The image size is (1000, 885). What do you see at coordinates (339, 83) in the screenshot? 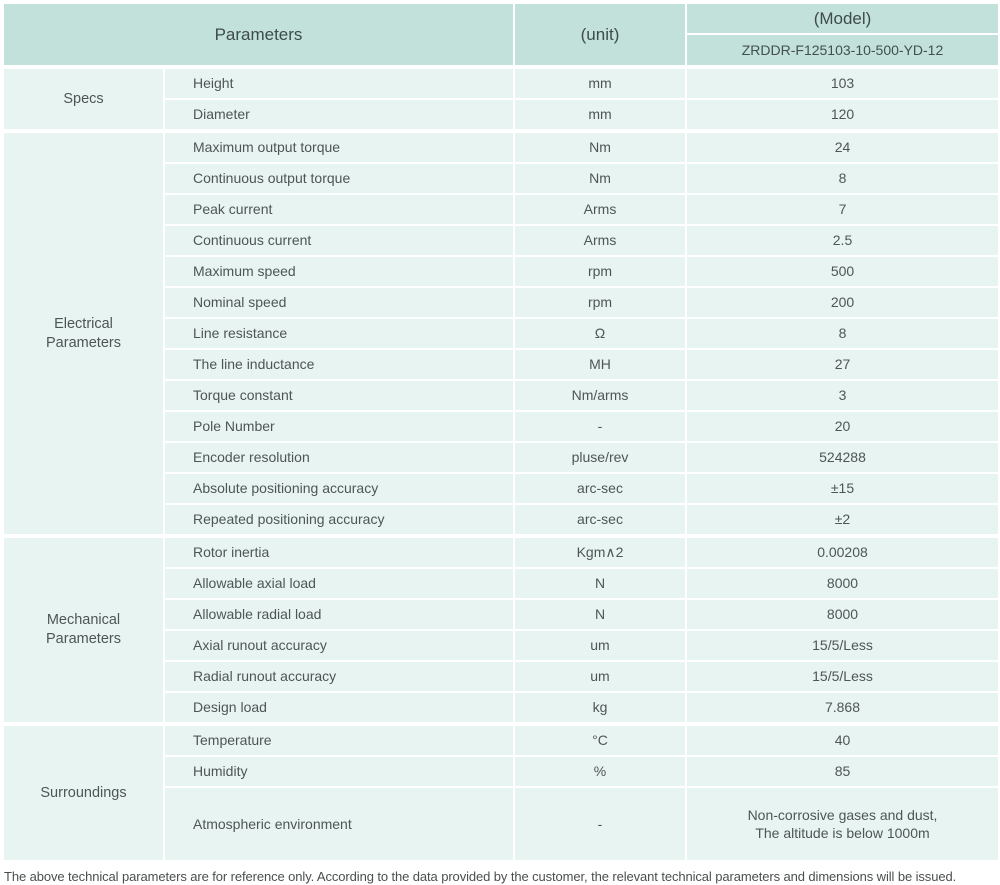
I see `param-name-cell: Height` at bounding box center [339, 83].